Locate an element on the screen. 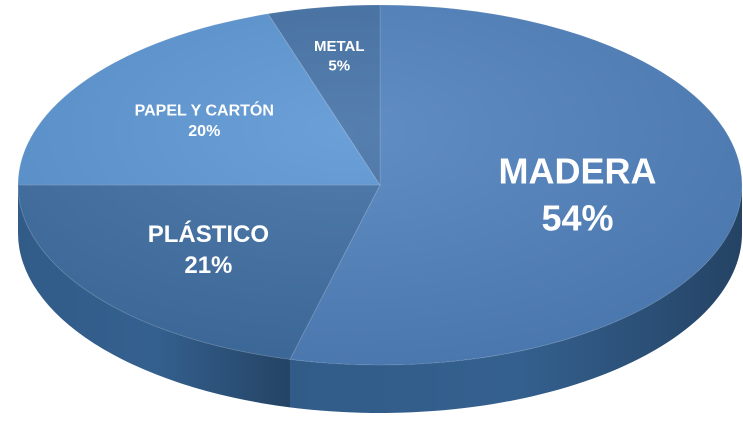  slice-value-papel-y-carton: 20% is located at coordinates (204, 131).